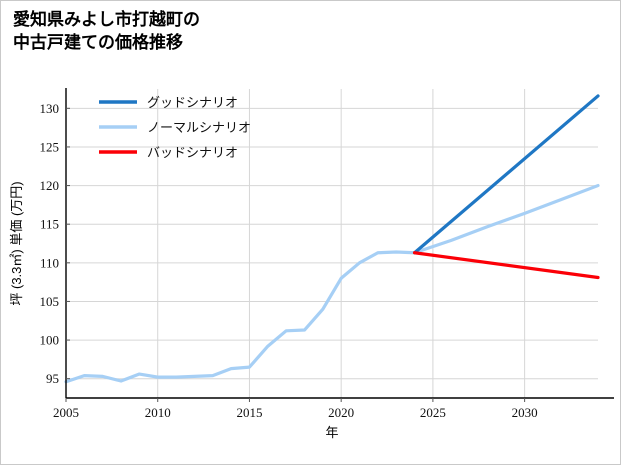 This screenshot has height=466, width=621. I want to click on x-tick-label: 2005, so click(66, 412).